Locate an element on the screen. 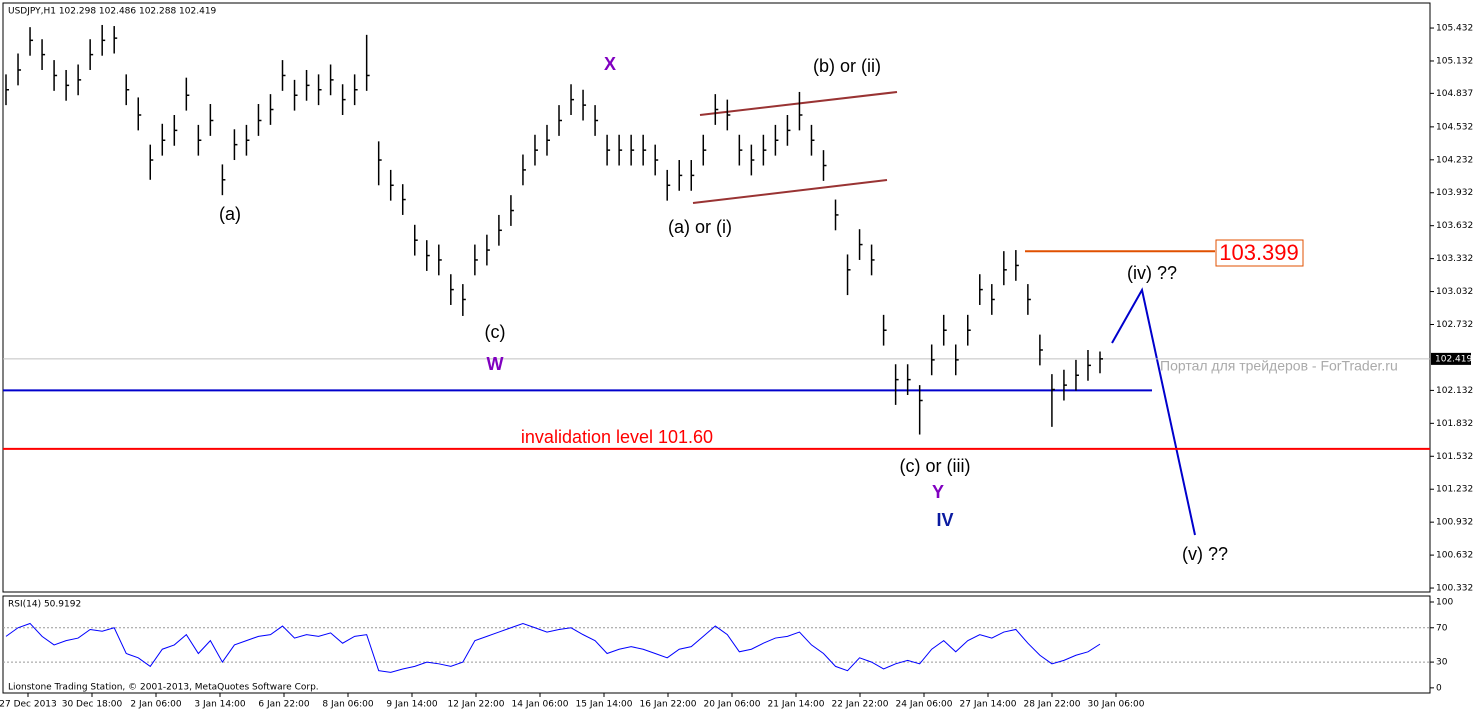 The image size is (1473, 712). price-box is located at coordinates (1451, 358).